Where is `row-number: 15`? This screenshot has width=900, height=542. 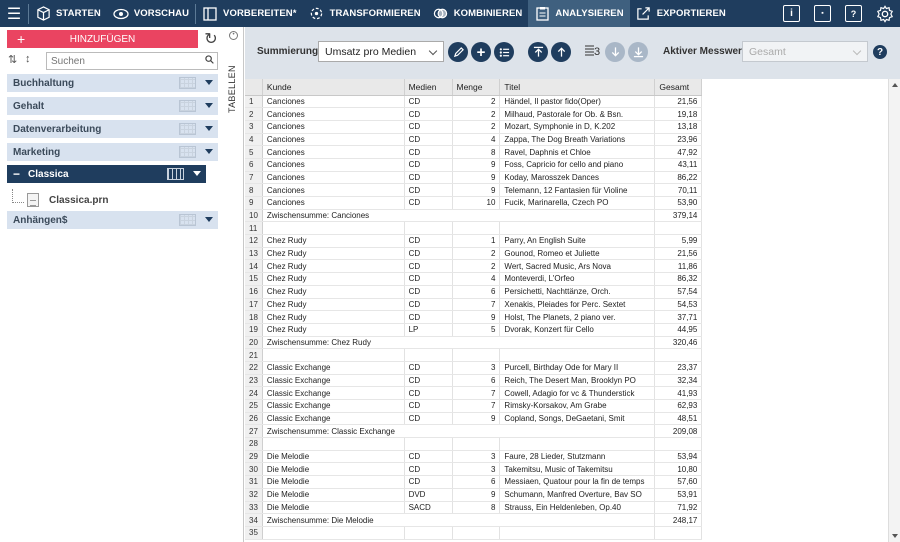
row-number: 15 is located at coordinates (254, 279).